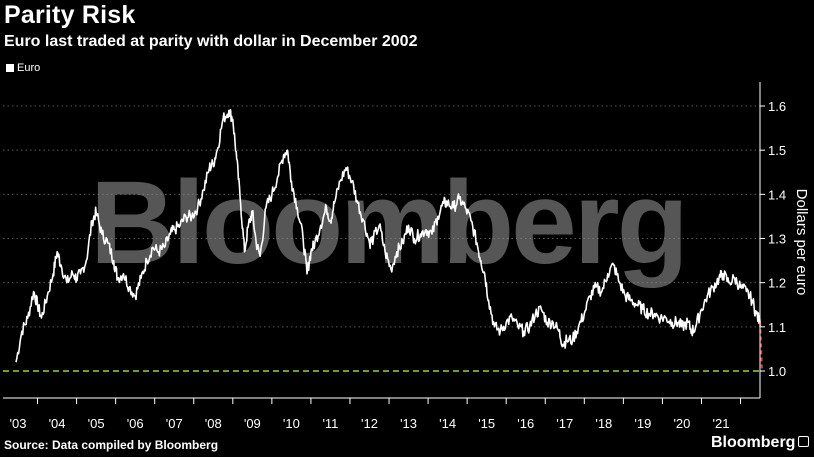 This screenshot has height=457, width=814. I want to click on x-tick-label: '20, so click(681, 423).